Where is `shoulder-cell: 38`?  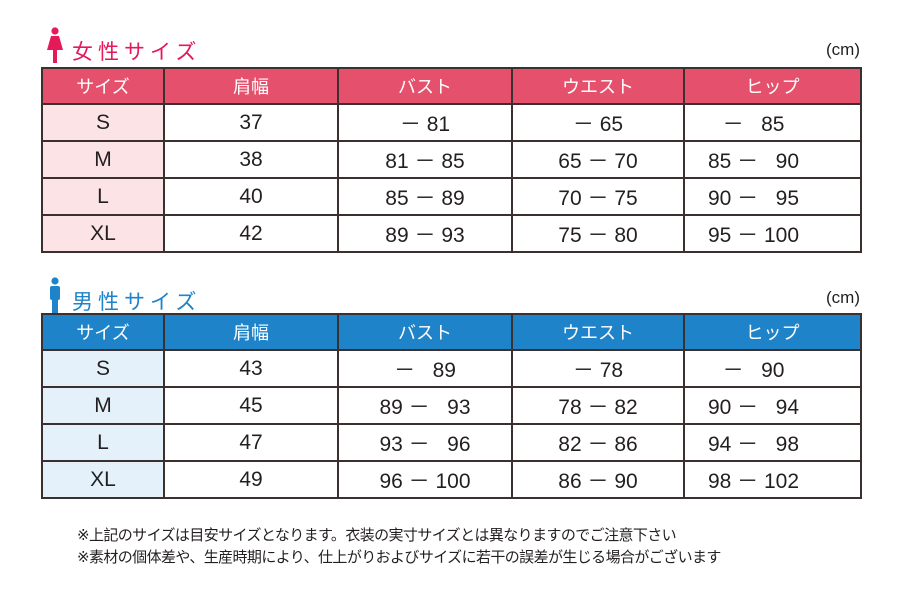 shoulder-cell: 38 is located at coordinates (251, 159).